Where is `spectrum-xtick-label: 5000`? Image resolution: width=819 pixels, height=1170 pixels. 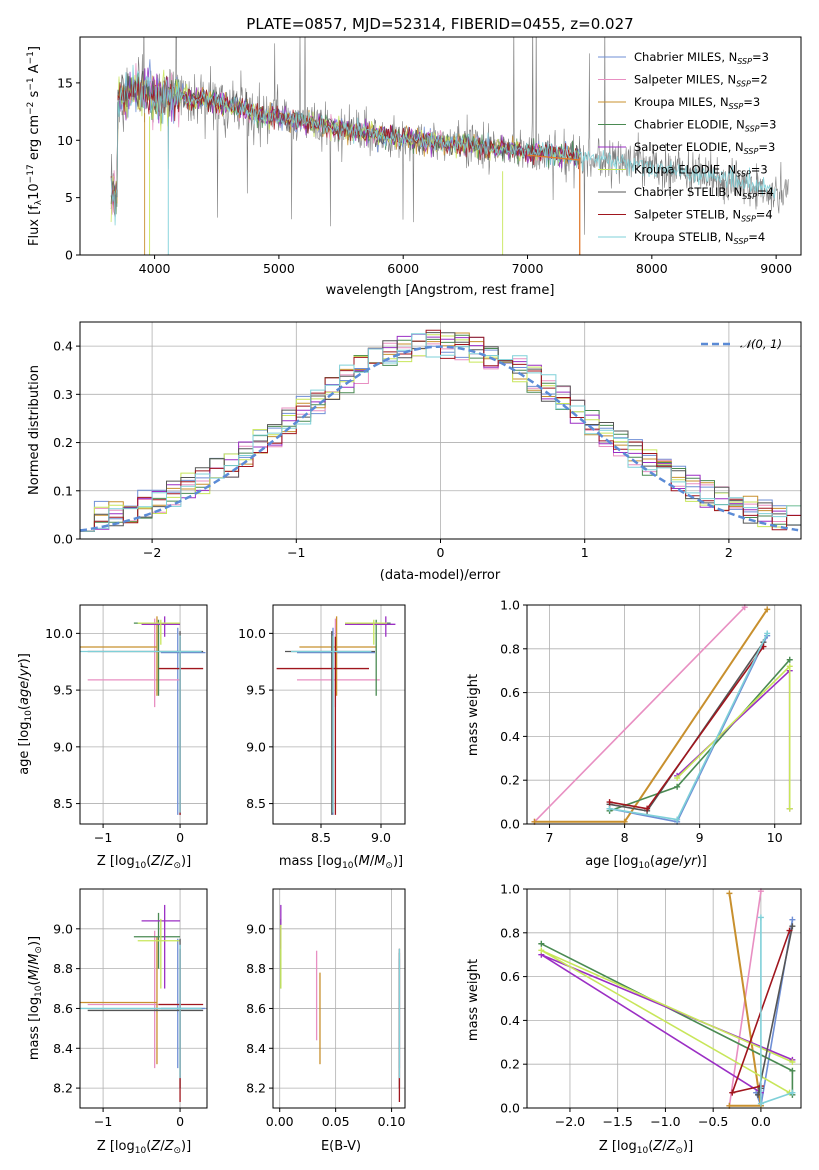 spectrum-xtick-label: 5000 is located at coordinates (279, 268).